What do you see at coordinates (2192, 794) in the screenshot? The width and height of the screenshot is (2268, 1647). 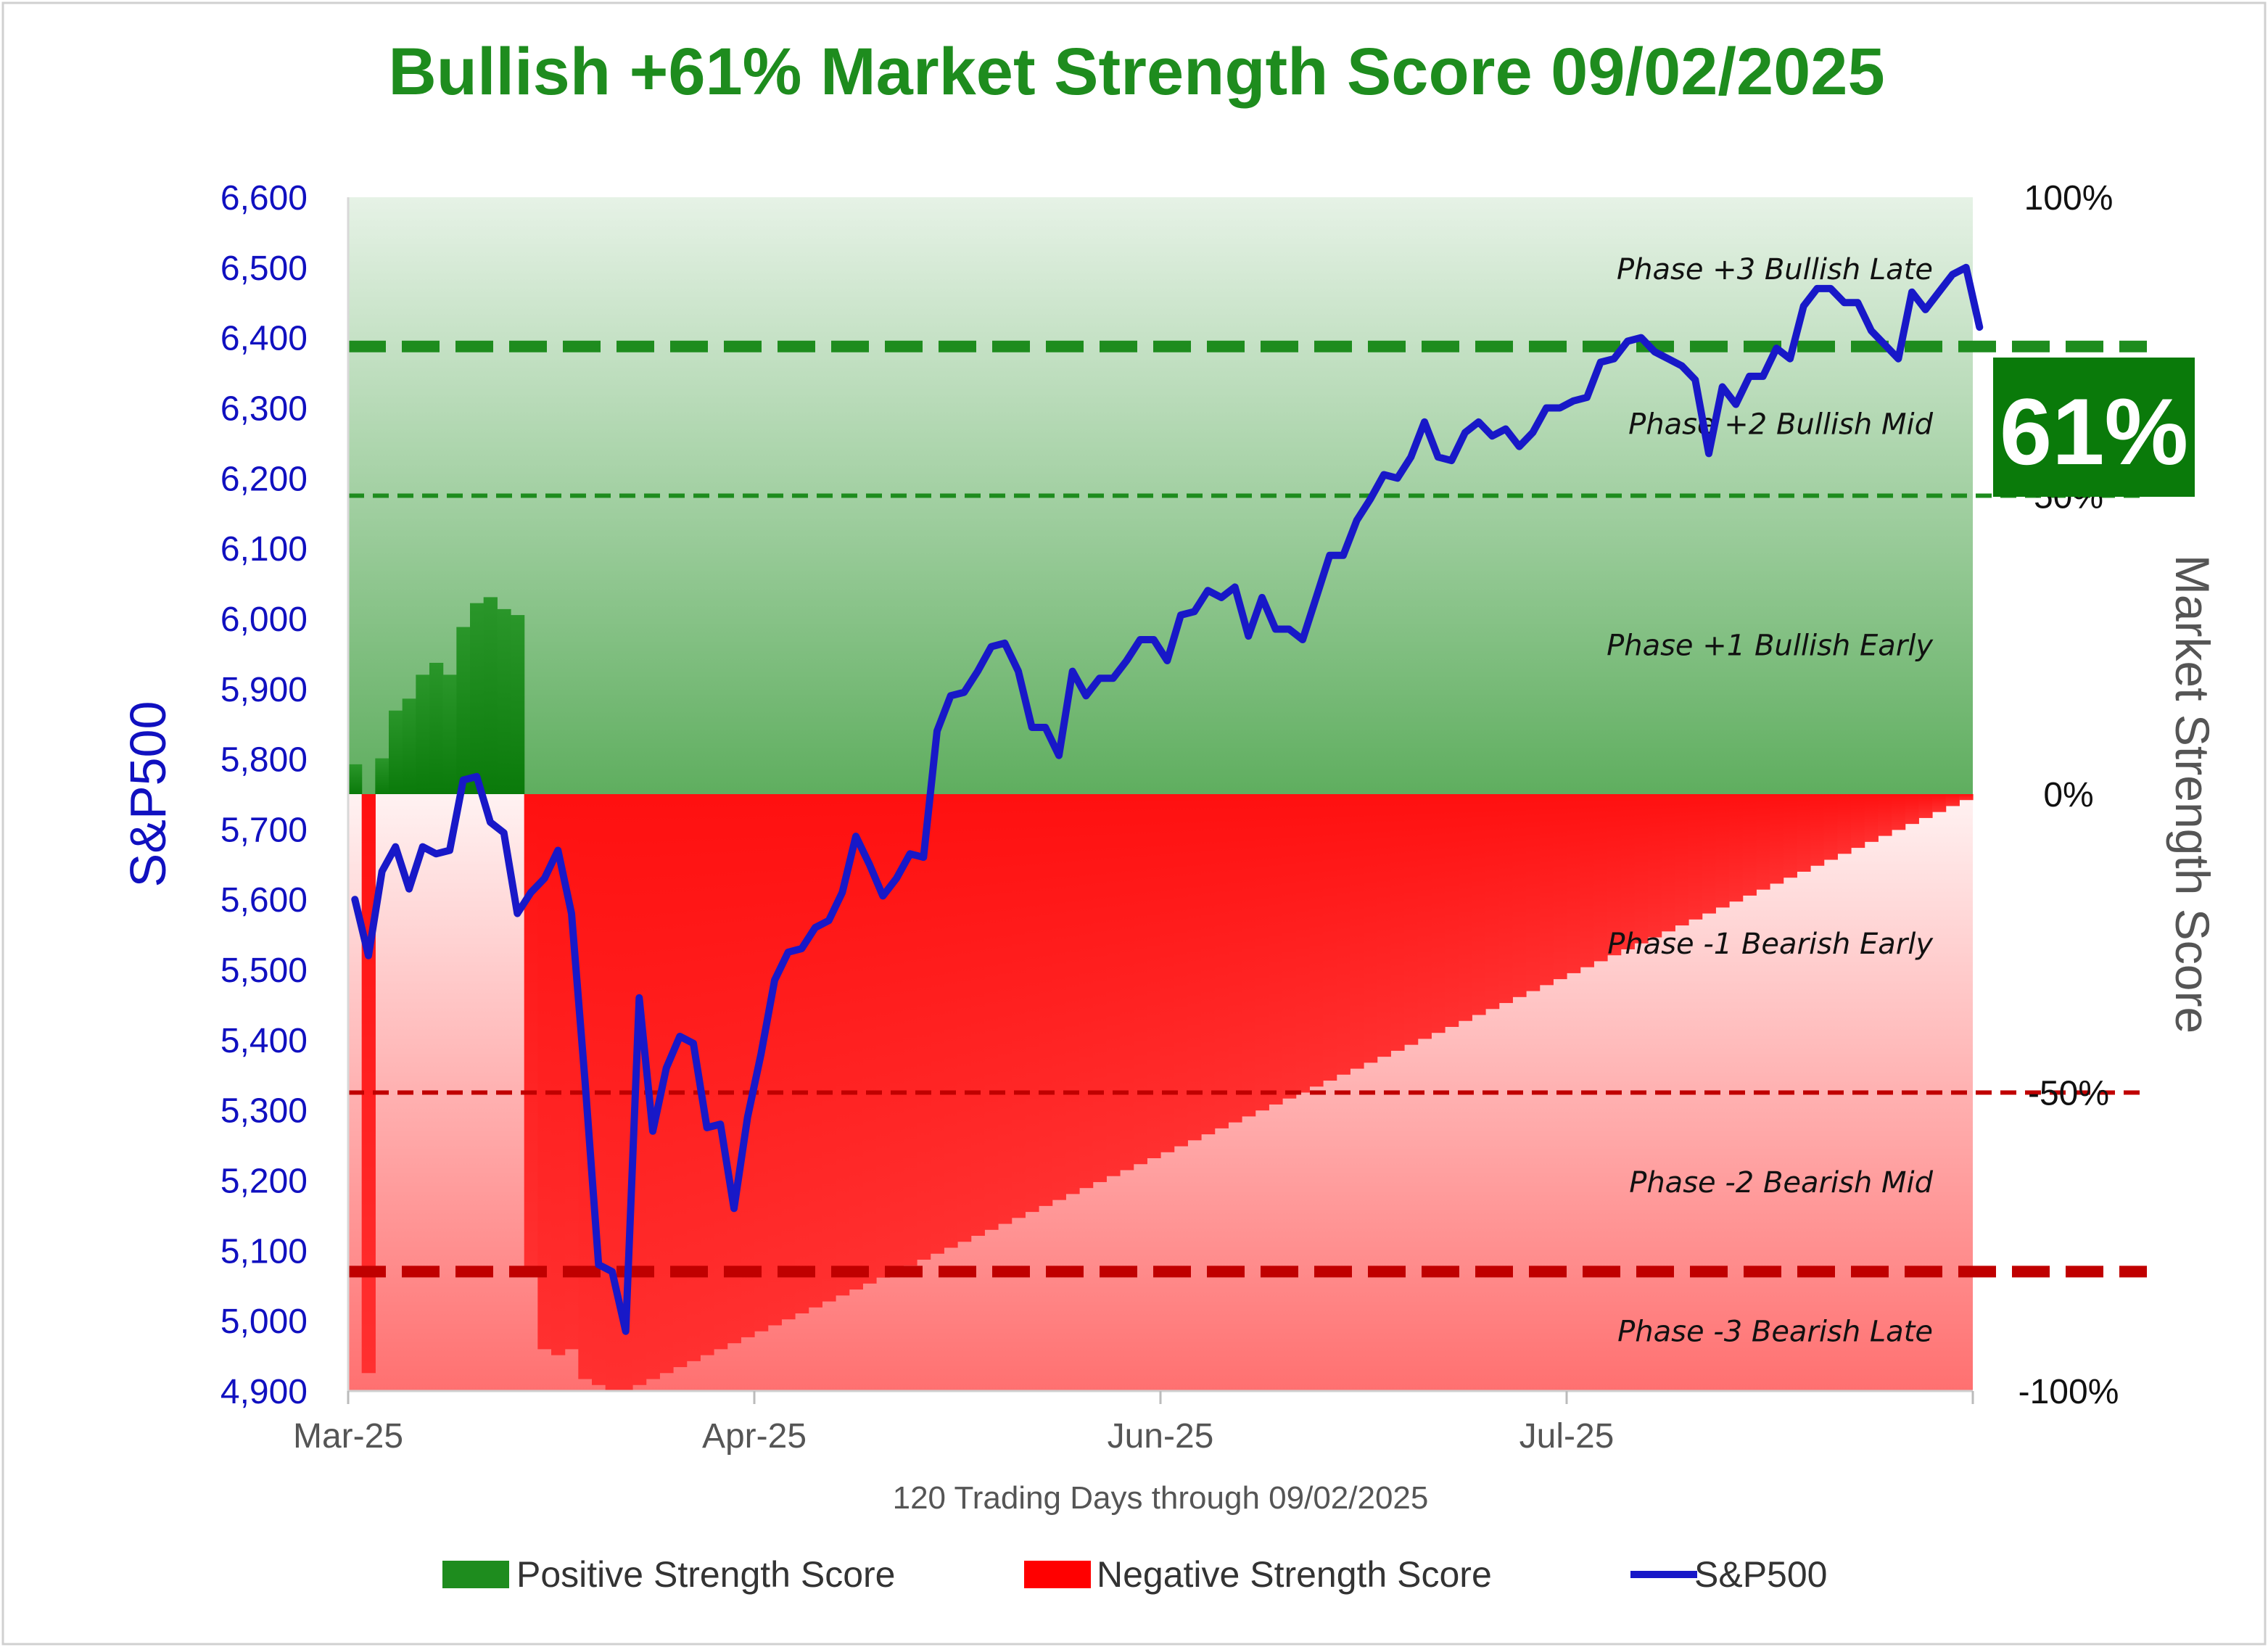 I see `right-axis-title: Market Strength Score` at bounding box center [2192, 794].